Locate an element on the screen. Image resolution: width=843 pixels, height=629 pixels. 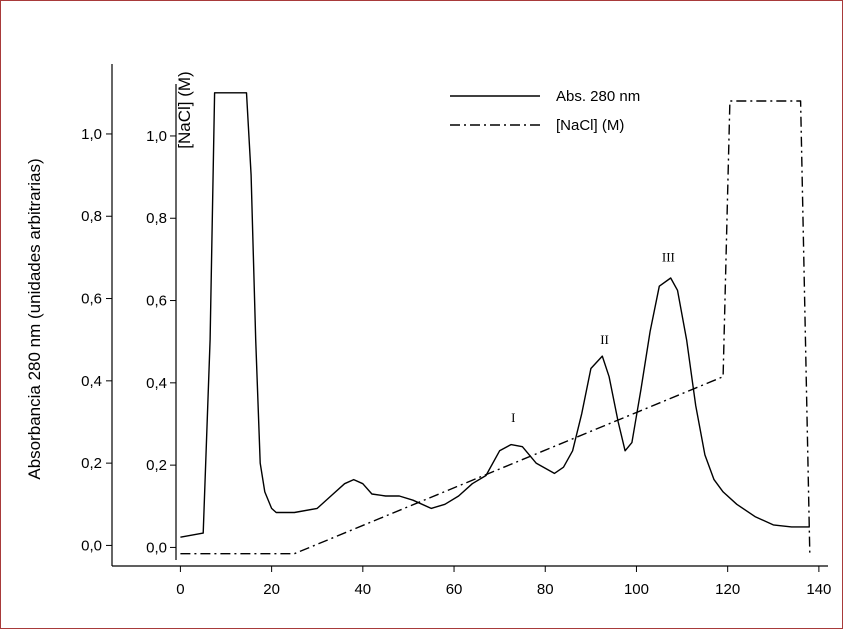
legend-label: Abs. 280 nm is located at coordinates (598, 96).